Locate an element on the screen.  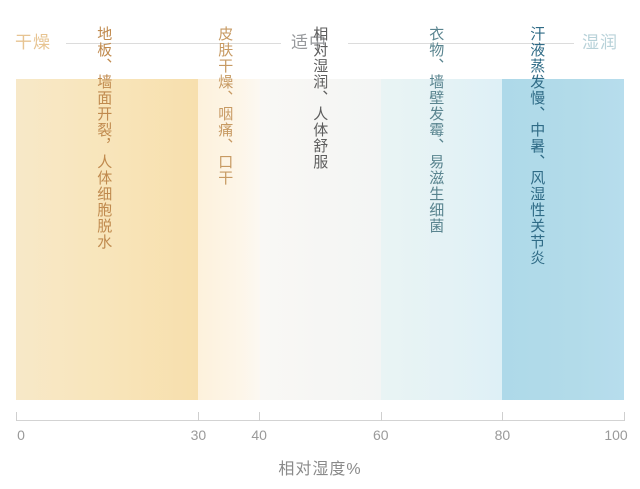
axis-tick-label-0: 0 is located at coordinates (21, 435).